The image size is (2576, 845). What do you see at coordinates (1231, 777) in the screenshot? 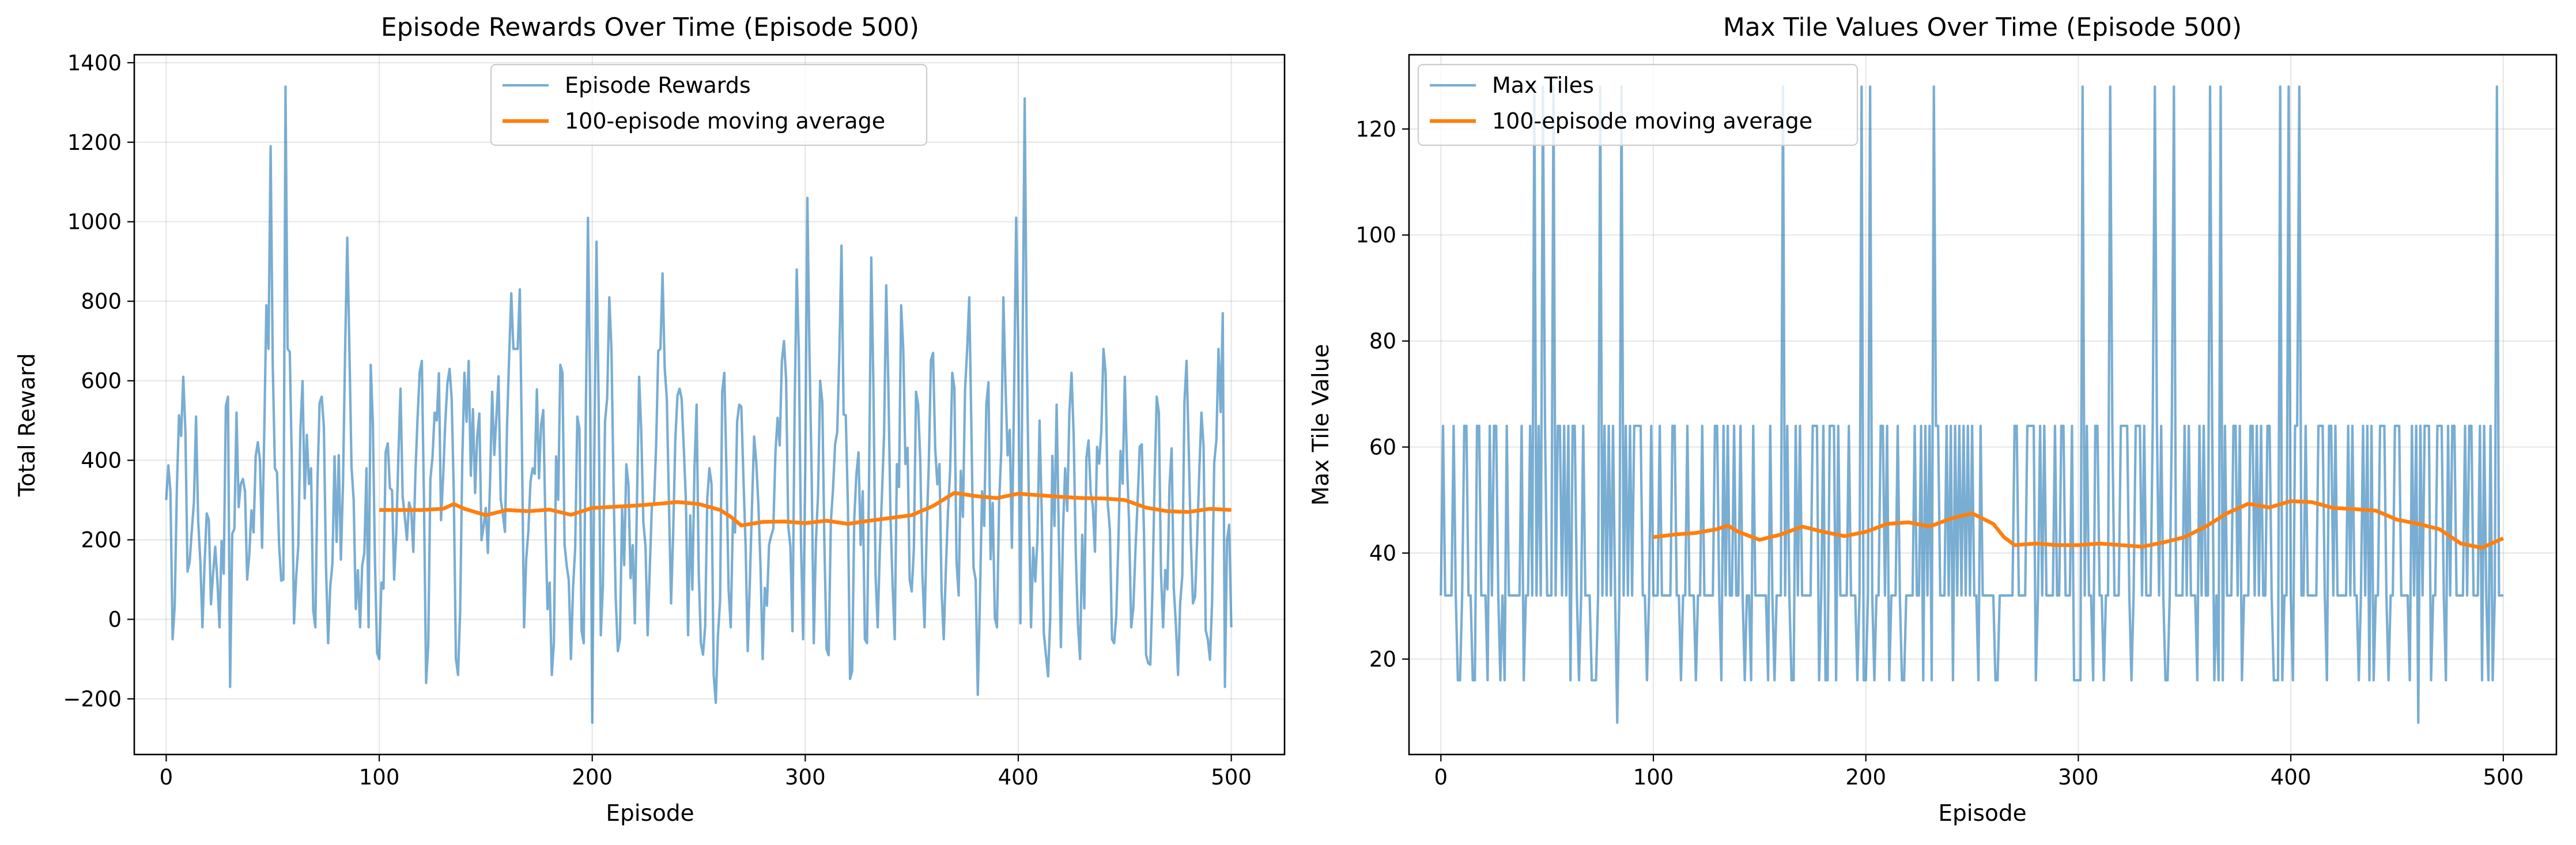
I see `rewards-x-tick-label: 500` at bounding box center [1231, 777].